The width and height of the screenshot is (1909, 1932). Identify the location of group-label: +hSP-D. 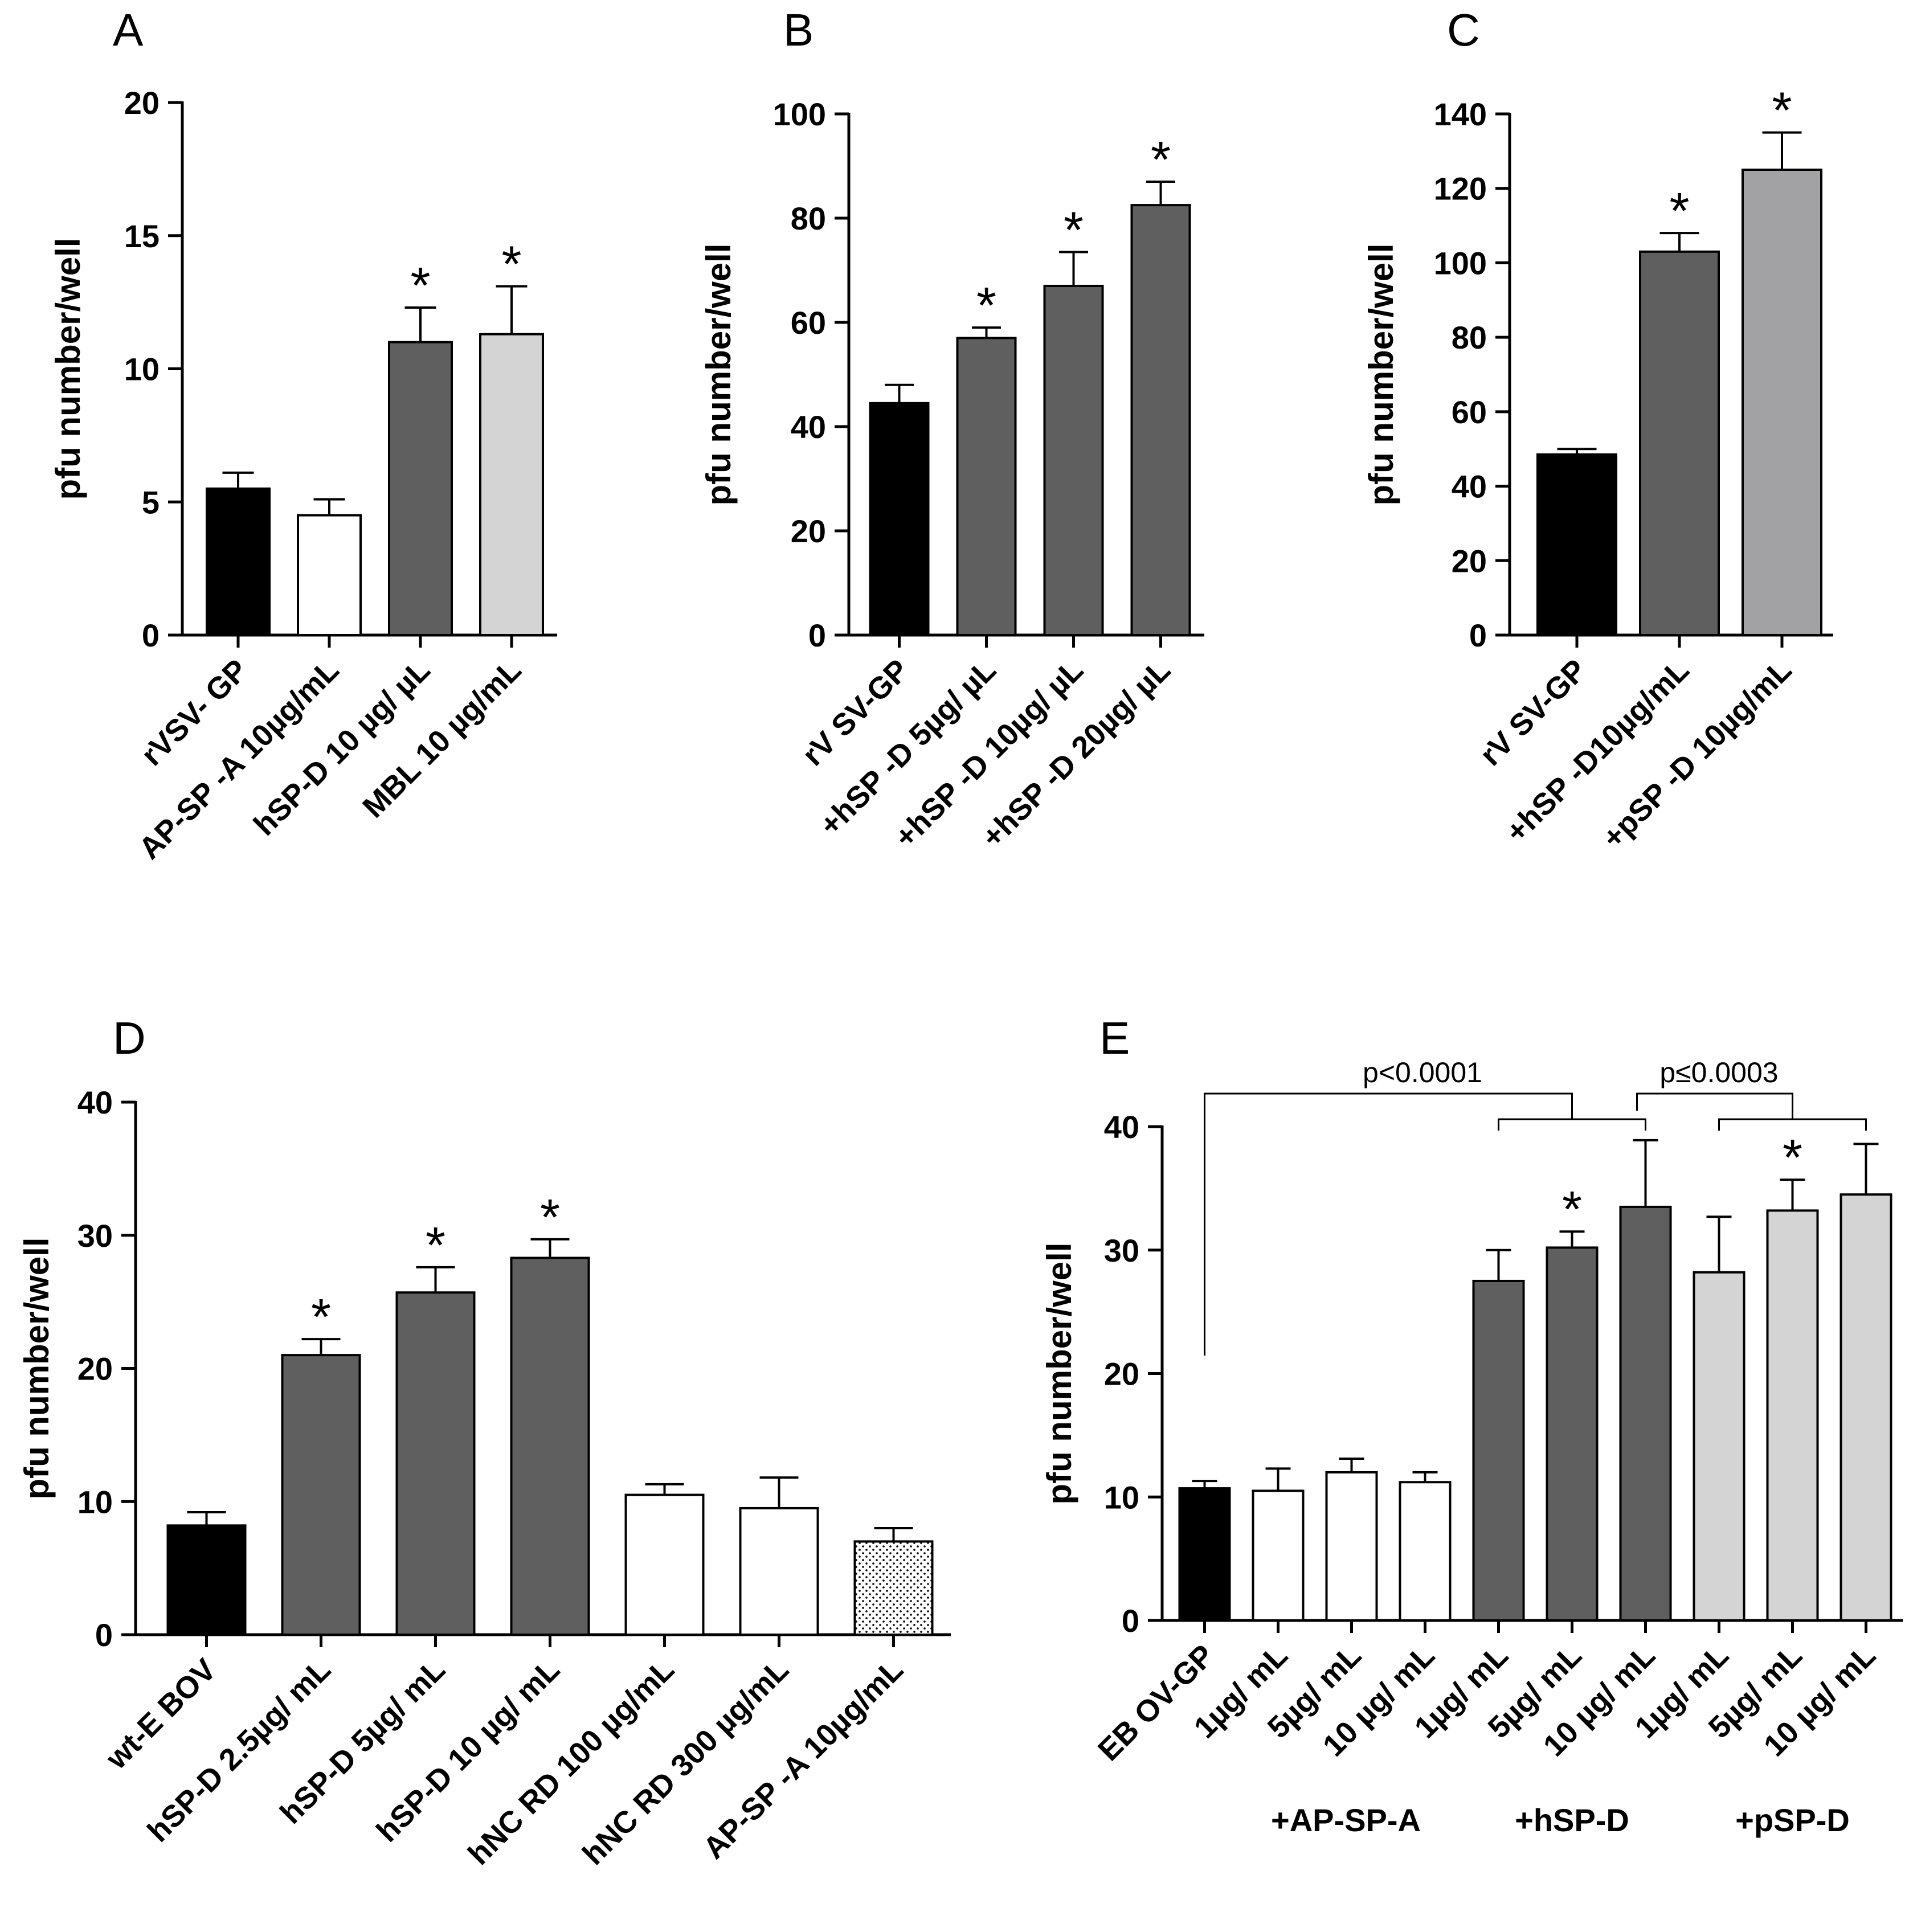
(1572, 1820).